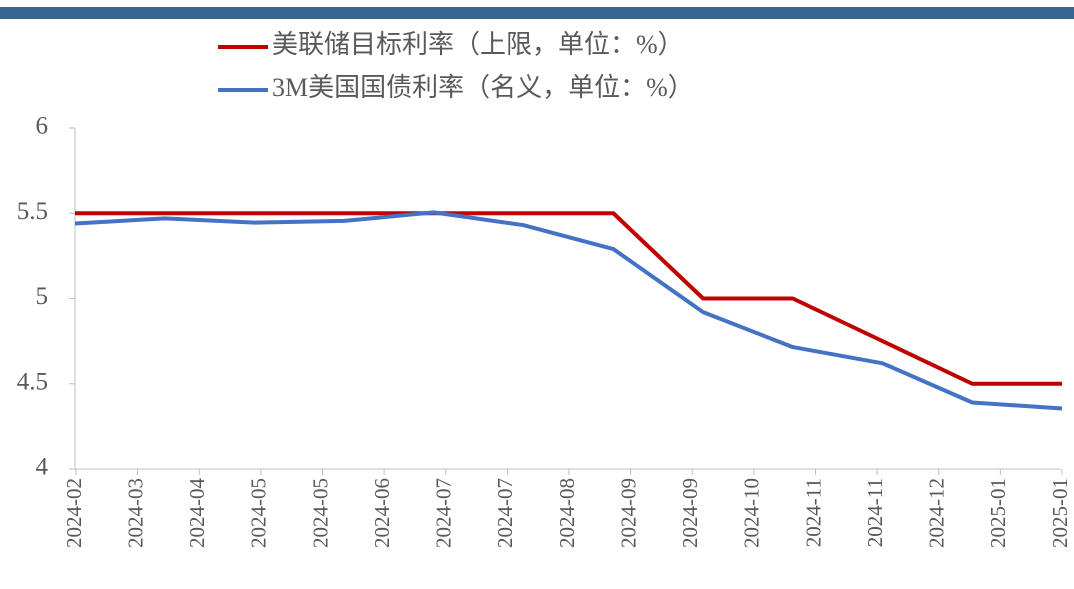 The height and width of the screenshot is (589, 1074). What do you see at coordinates (197, 513) in the screenshot?
I see `x-tick-label: 2024-04` at bounding box center [197, 513].